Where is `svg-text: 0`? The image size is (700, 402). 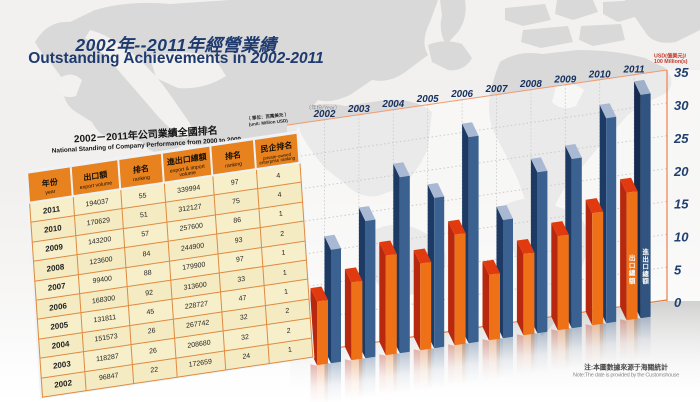 svg-text: 0 is located at coordinates (678, 302).